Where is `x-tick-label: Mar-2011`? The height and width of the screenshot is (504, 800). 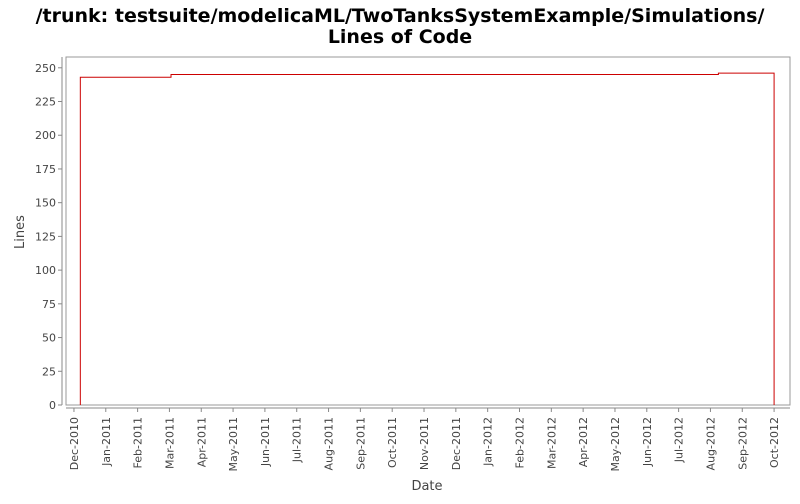 x-tick-label: Mar-2011 is located at coordinates (169, 443).